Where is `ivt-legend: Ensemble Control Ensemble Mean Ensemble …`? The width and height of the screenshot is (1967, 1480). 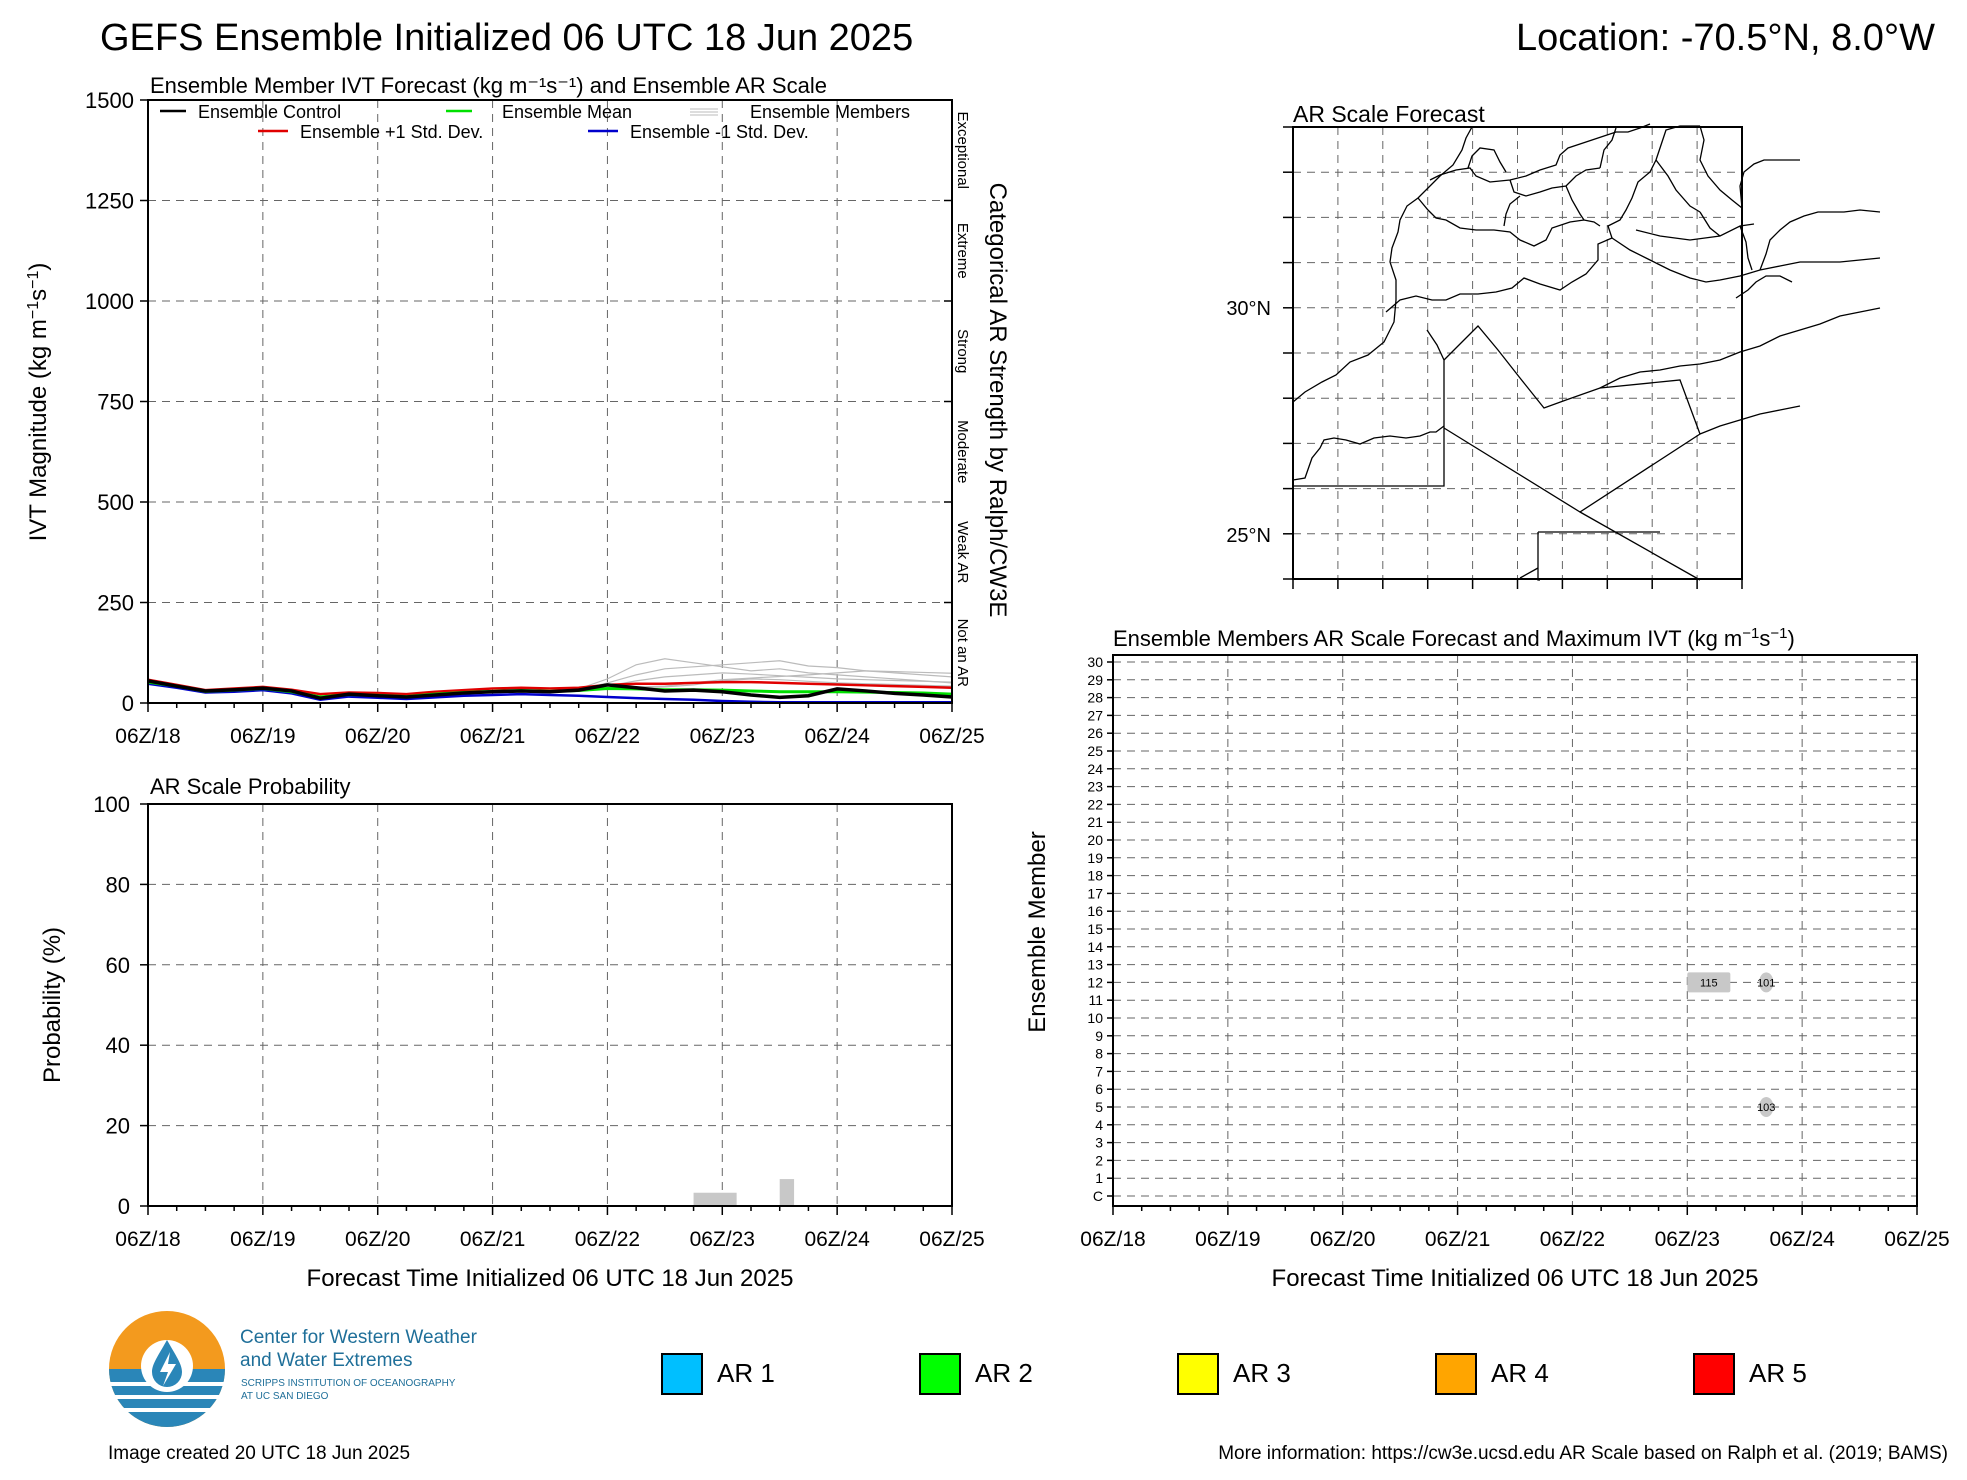
ivt-legend: Ensemble Control Ensemble Mean Ensemble … is located at coordinates (535, 122).